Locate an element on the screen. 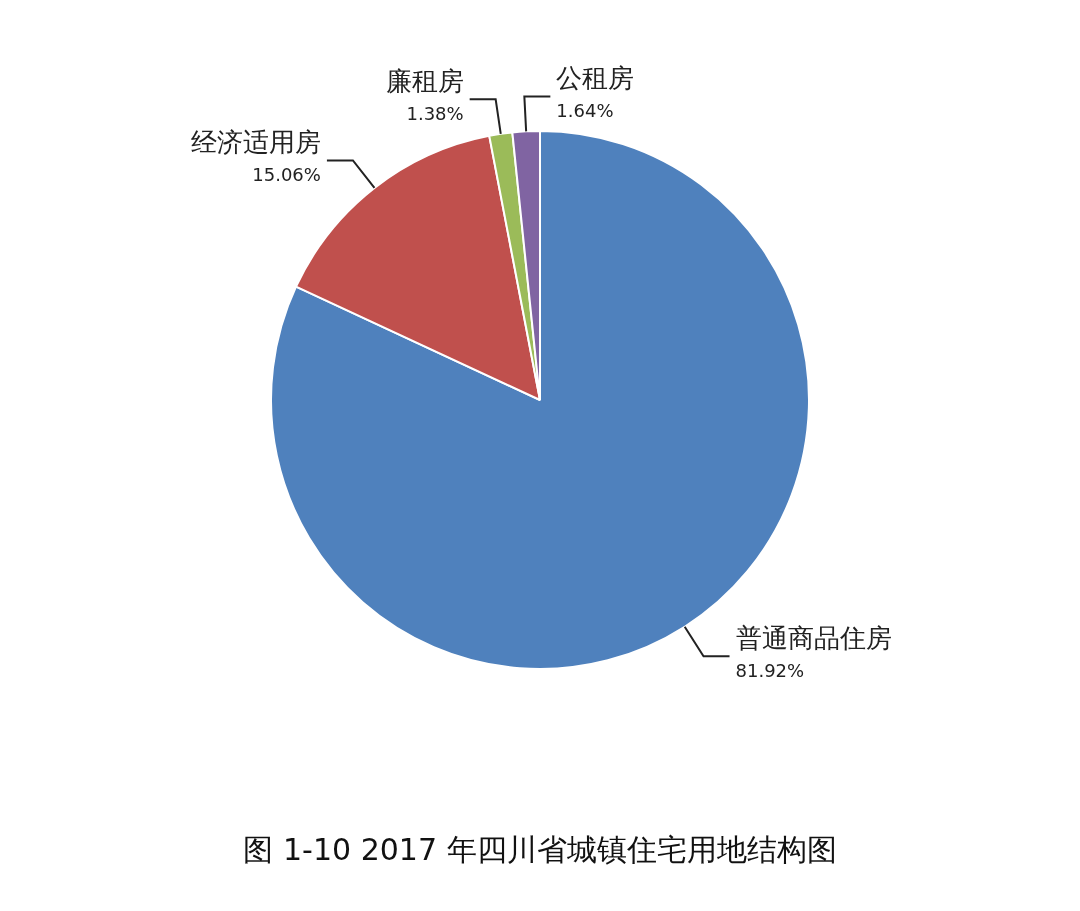 This screenshot has width=1080, height=911. slice-label: 公租房 is located at coordinates (595, 78).